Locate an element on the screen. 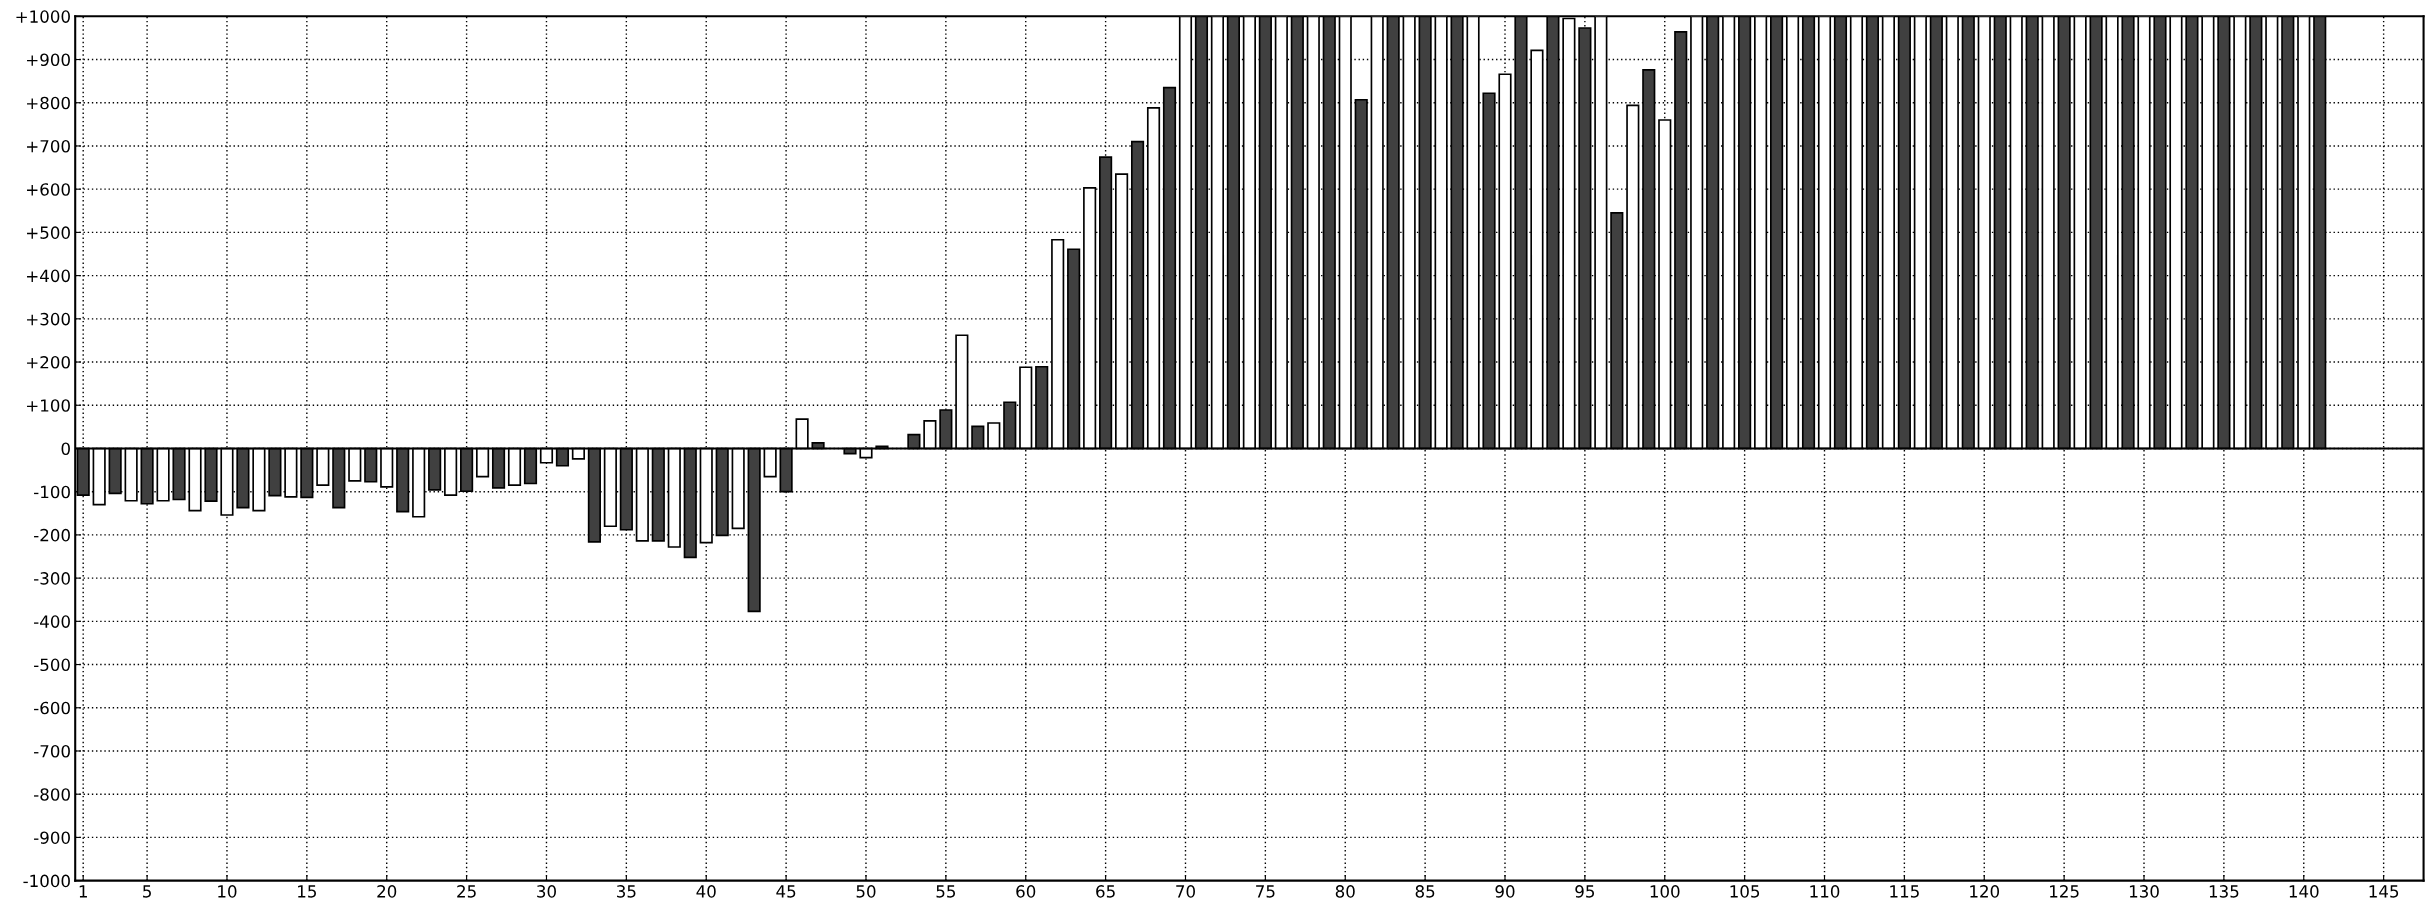  y-tick-label: -800 is located at coordinates (52, 794).